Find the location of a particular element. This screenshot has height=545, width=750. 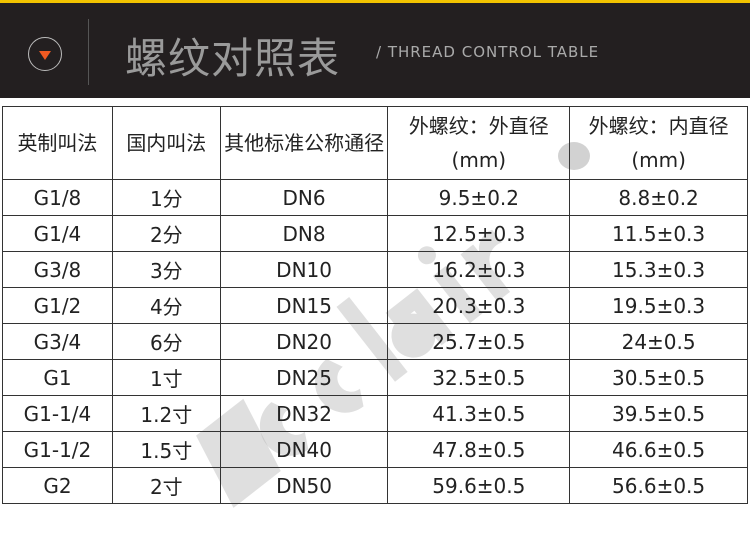

table-cell: 1寸 is located at coordinates (166, 377).